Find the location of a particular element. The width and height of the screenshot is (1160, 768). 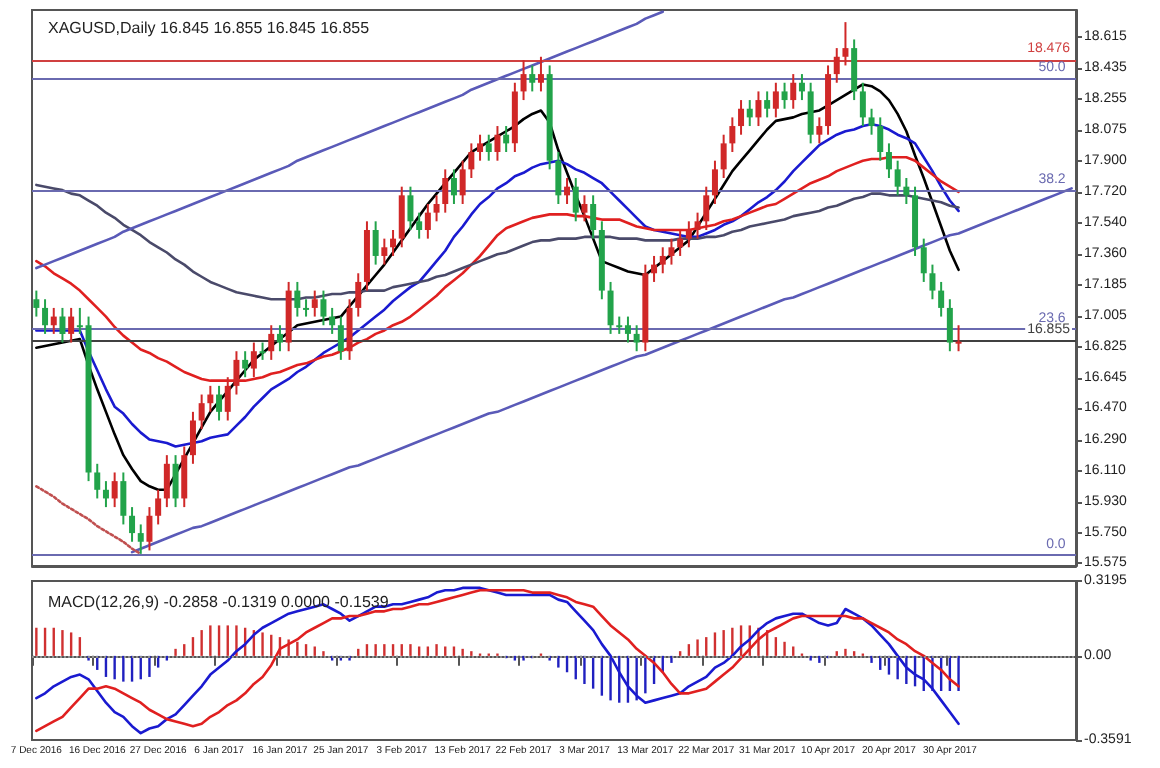

text: XAGUSD,Daily 16.845 16.855 16.845 16.855 is located at coordinates (209, 28).